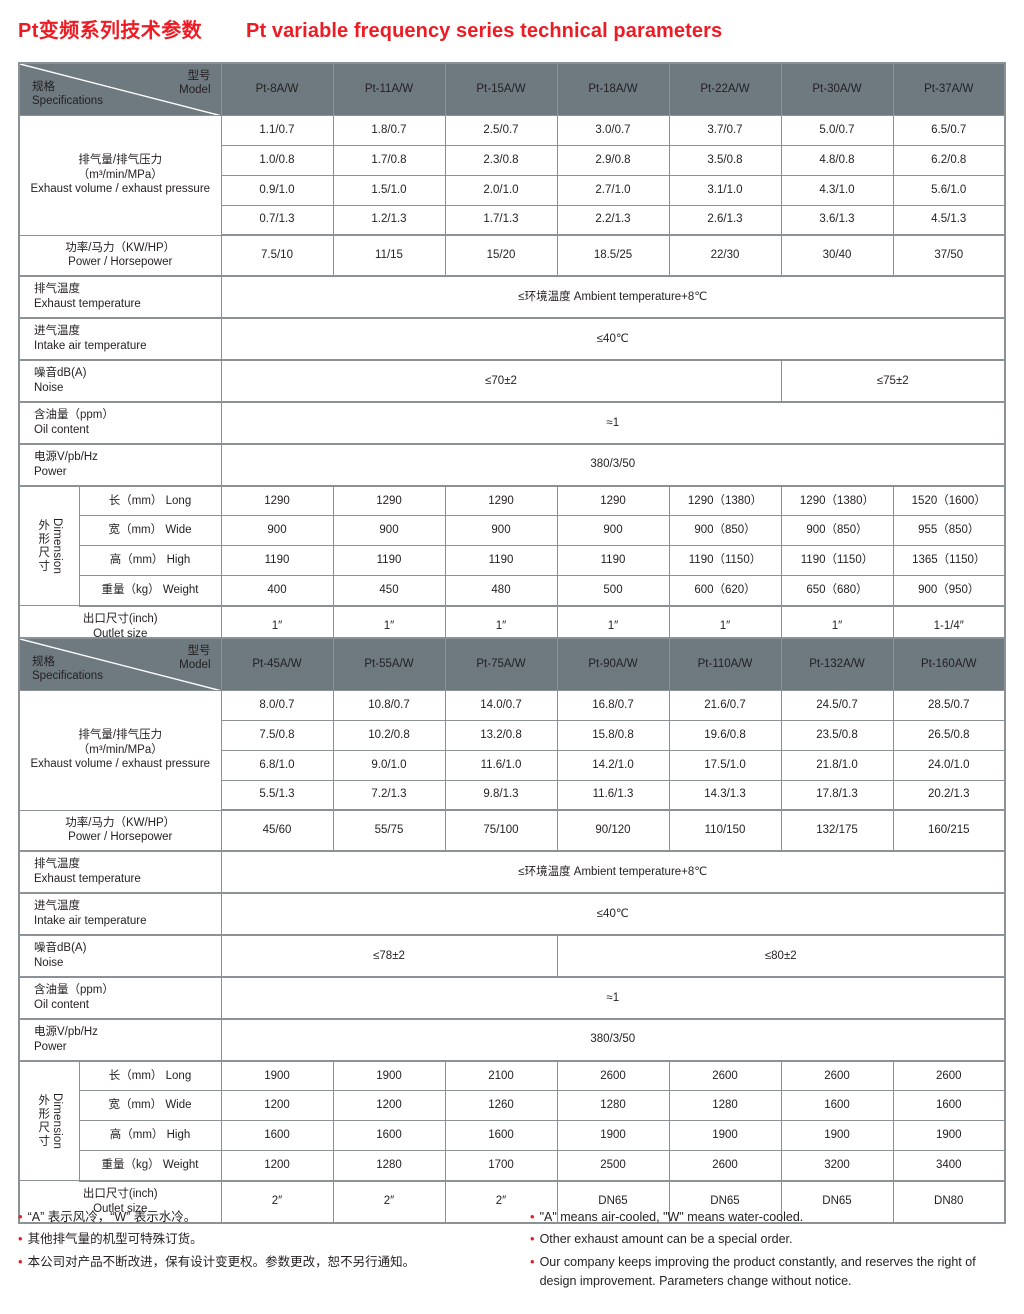 The height and width of the screenshot is (1314, 1024). What do you see at coordinates (613, 591) in the screenshot?
I see `table-cell: 500` at bounding box center [613, 591].